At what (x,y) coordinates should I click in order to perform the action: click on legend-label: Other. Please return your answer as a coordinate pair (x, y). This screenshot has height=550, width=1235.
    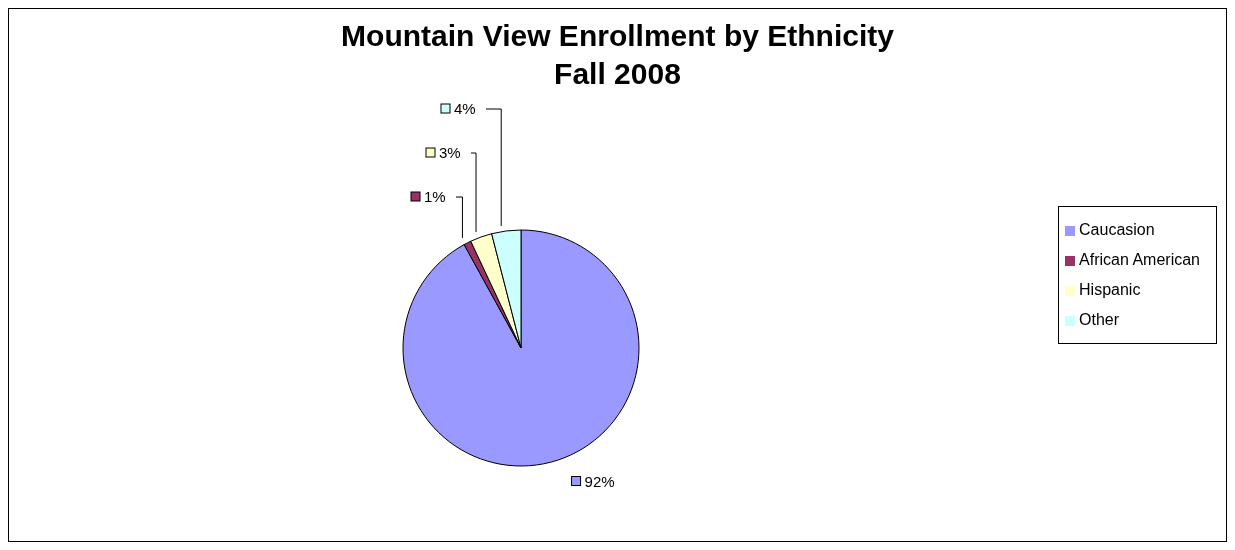
    Looking at the image, I should click on (1099, 319).